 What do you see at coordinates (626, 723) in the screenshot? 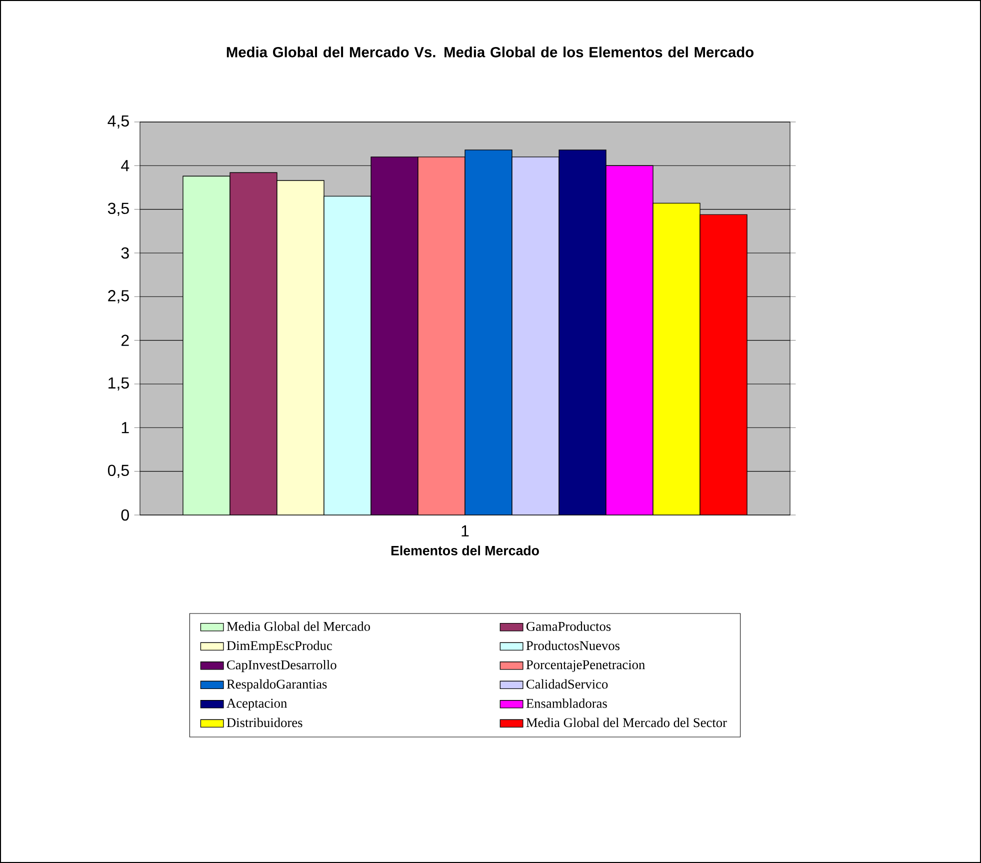
I see `legend-label: Media Global del Mercado del Sector` at bounding box center [626, 723].